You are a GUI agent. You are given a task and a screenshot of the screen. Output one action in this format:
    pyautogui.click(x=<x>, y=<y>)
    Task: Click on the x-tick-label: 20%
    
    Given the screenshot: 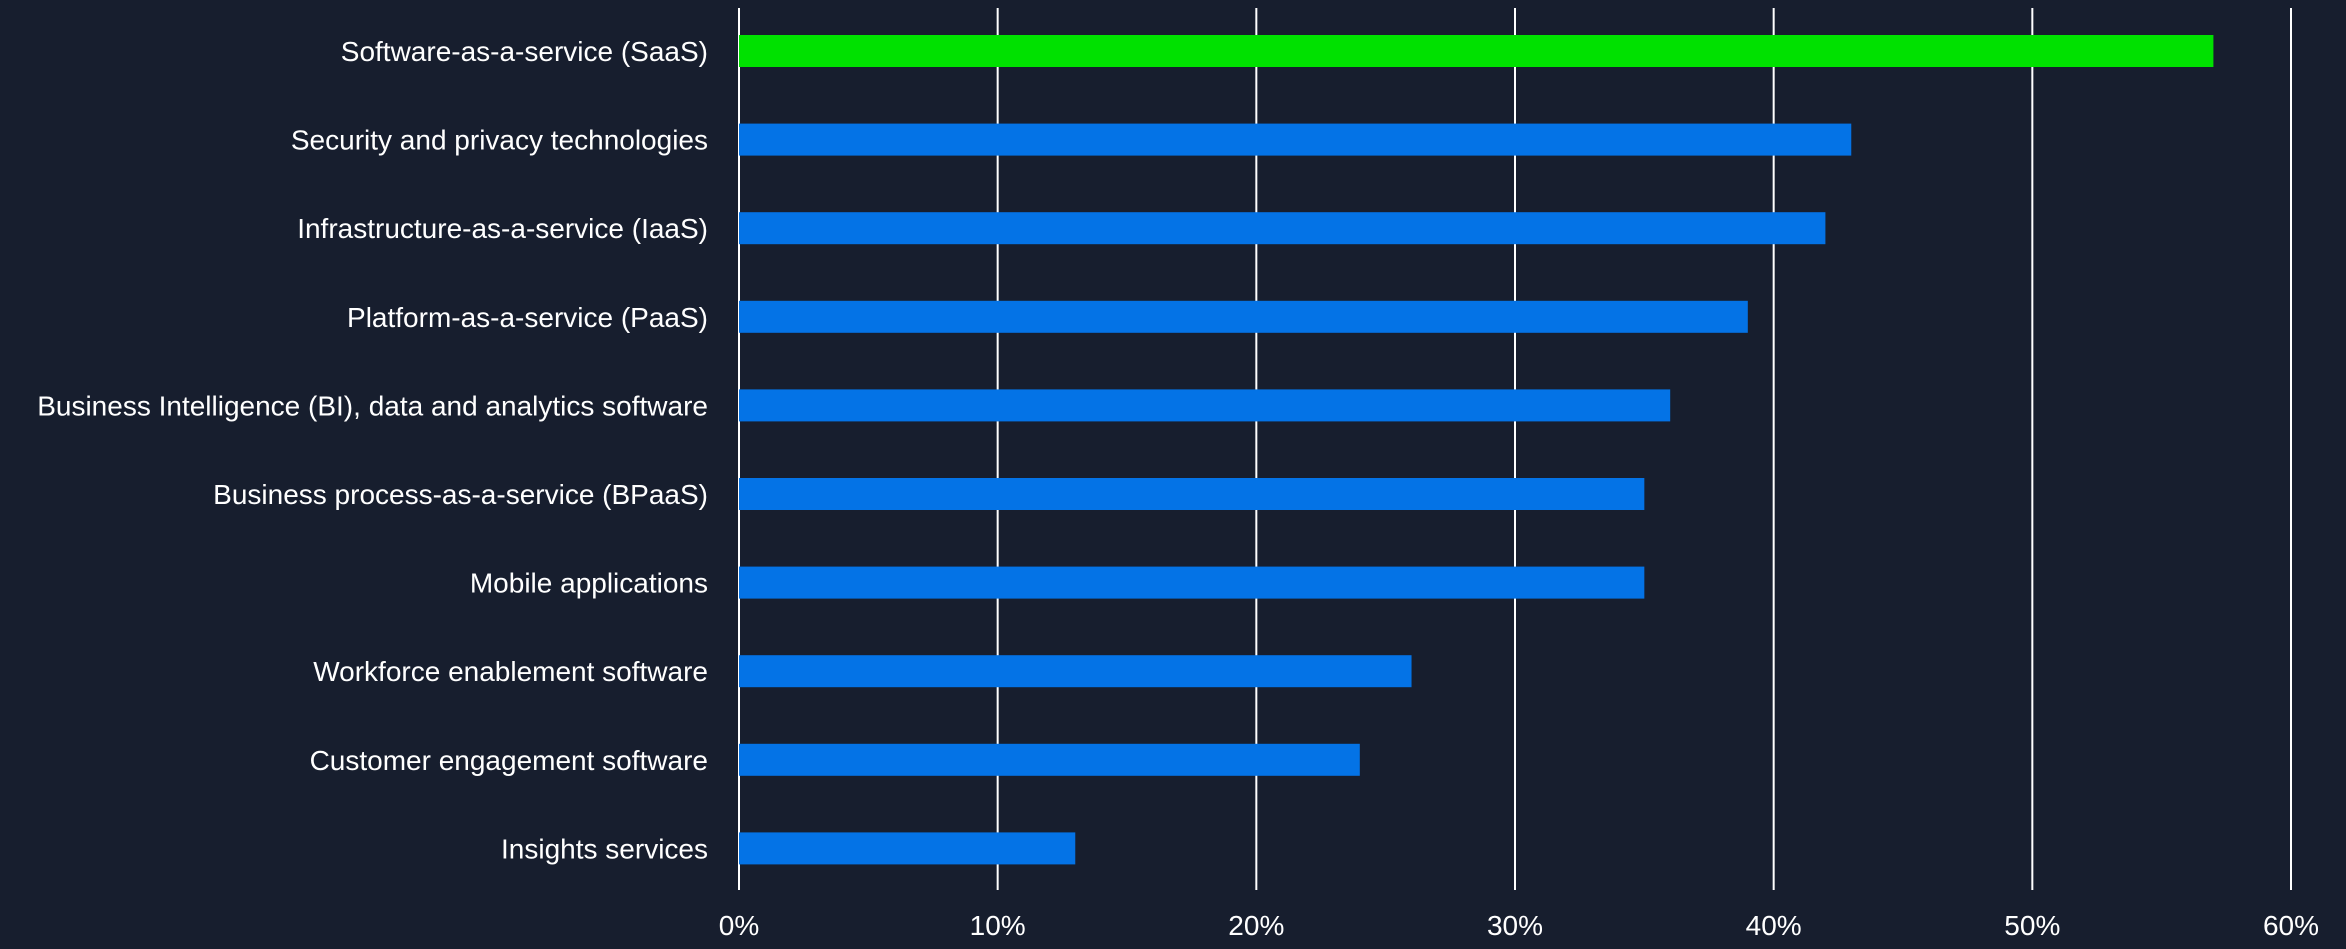 What is the action you would take?
    pyautogui.click(x=1256, y=925)
    